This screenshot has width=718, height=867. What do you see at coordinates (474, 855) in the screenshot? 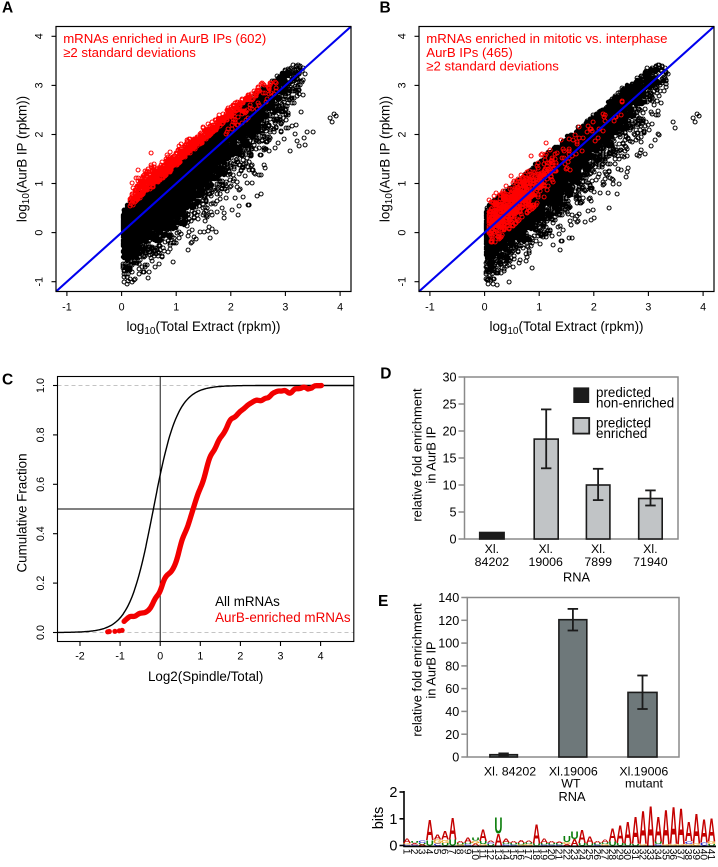
I see `svg-text: 10` at bounding box center [474, 855].